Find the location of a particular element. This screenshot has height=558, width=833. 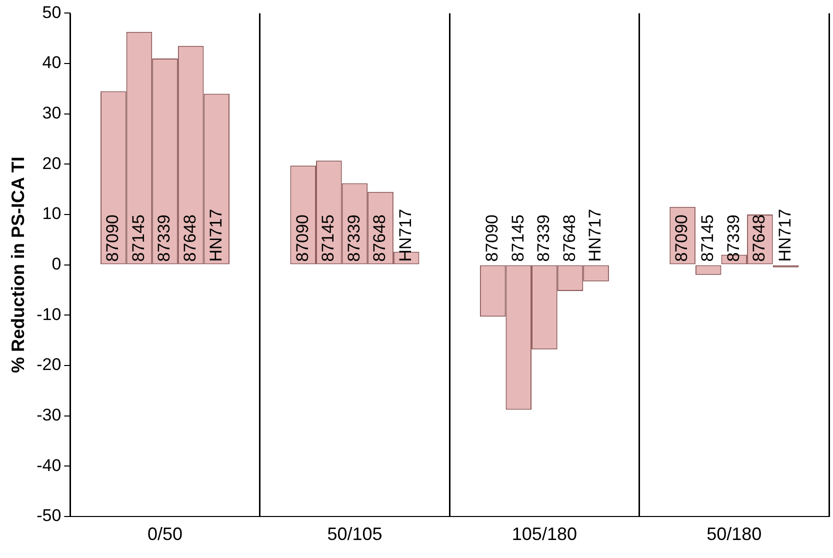

y-tick-label: -10 is located at coordinates (49, 314).